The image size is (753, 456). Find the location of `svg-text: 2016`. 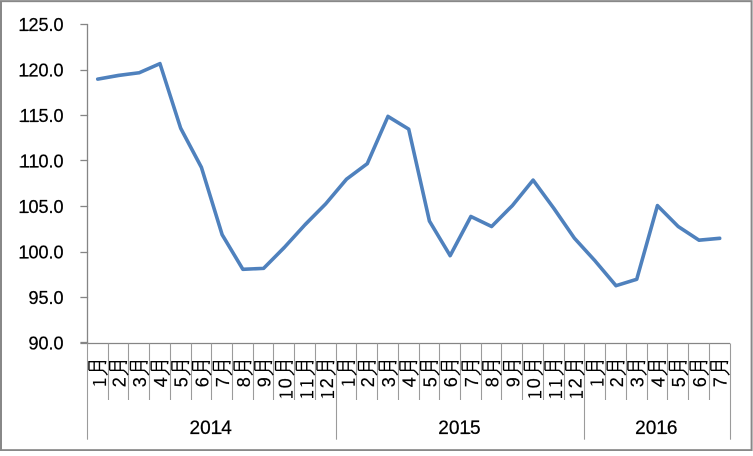

svg-text: 2016 is located at coordinates (656, 428).